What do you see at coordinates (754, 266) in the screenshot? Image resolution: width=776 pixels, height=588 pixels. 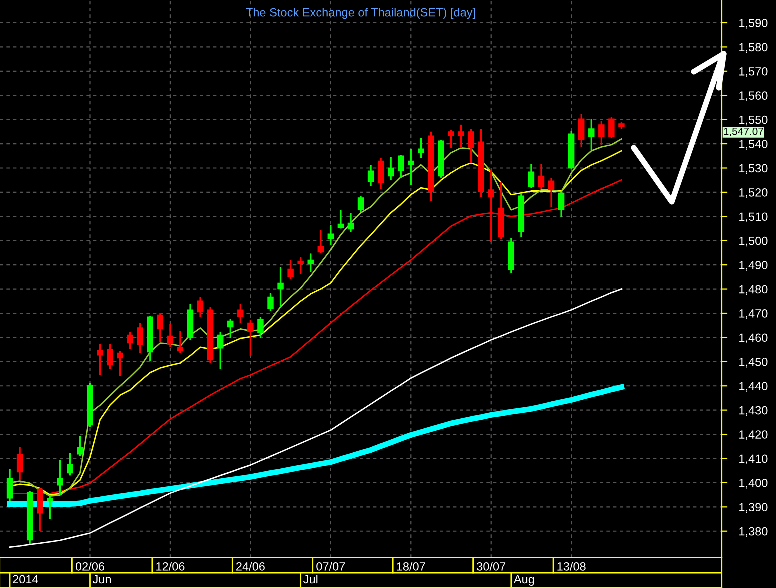 I see `y-tick-label: 1,490` at bounding box center [754, 266].